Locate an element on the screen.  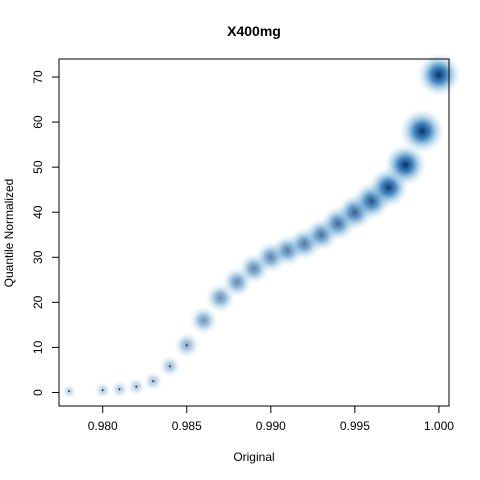
chart-title: X400mg is located at coordinates (254, 31).